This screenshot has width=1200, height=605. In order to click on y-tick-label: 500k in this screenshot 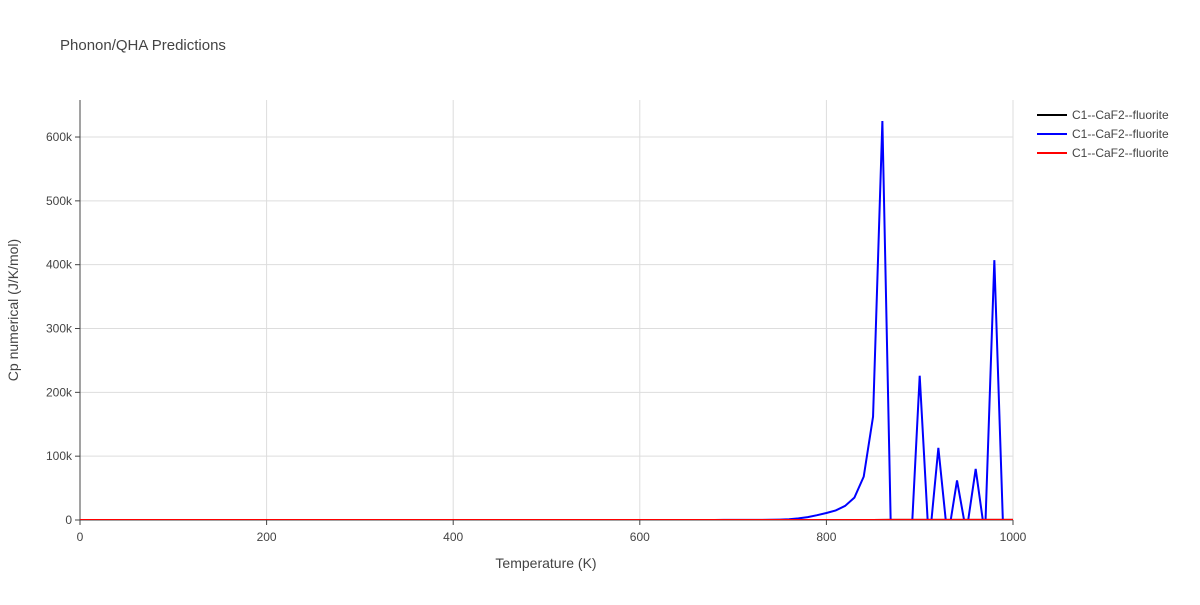, I will do `click(59, 201)`.